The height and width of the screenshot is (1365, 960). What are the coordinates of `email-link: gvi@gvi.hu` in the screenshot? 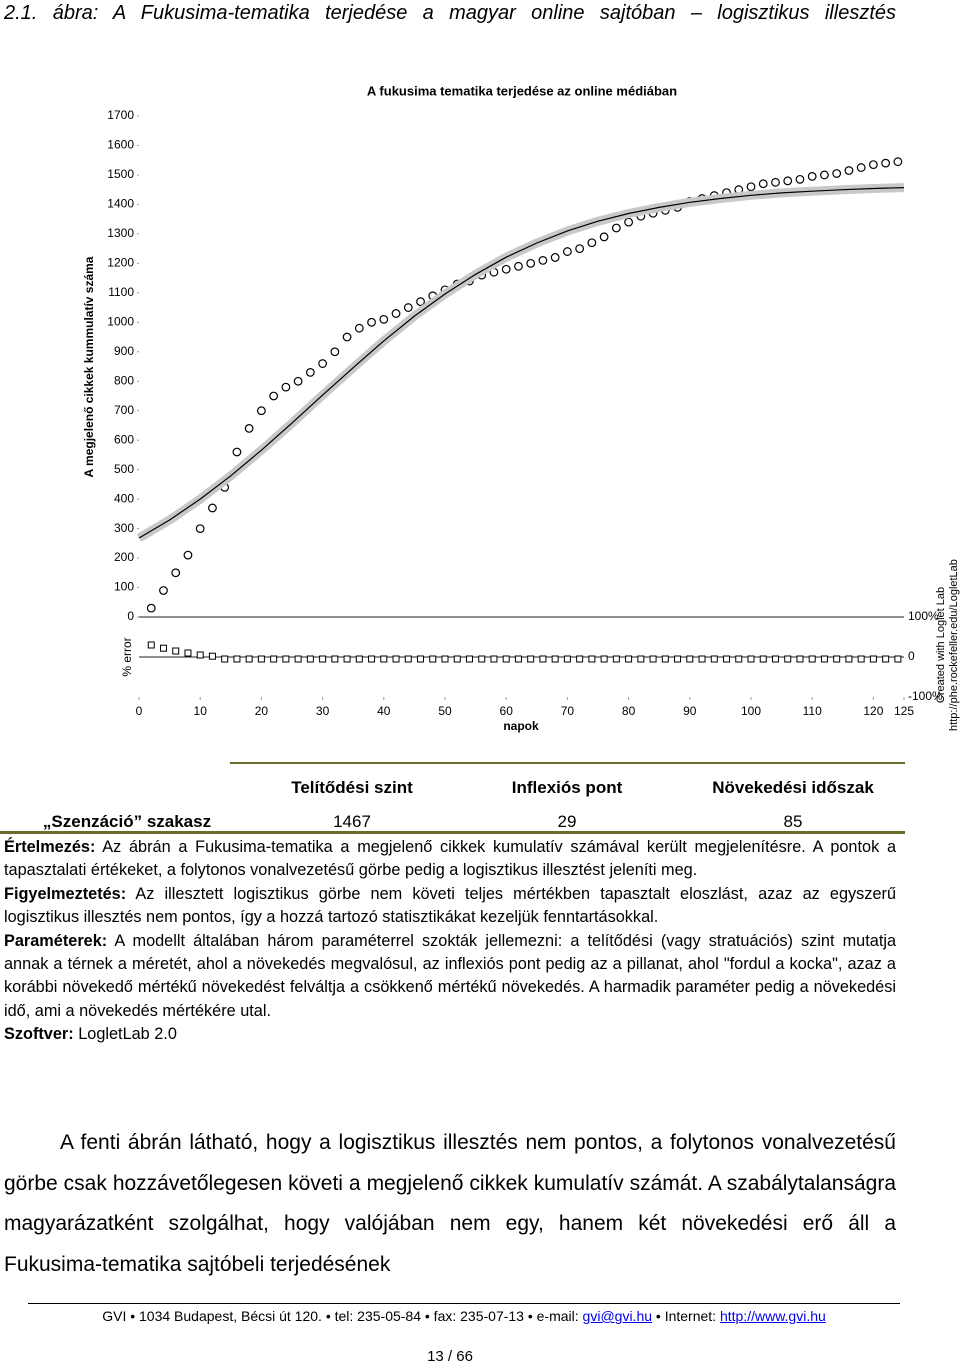 It's located at (617, 1316).